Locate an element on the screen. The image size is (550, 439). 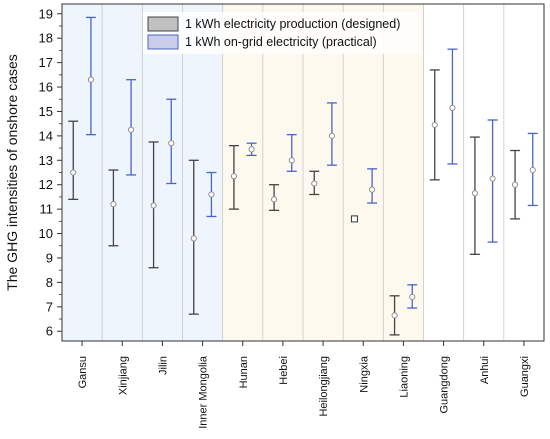
y-tick-label: 19 is located at coordinates (46, 13).